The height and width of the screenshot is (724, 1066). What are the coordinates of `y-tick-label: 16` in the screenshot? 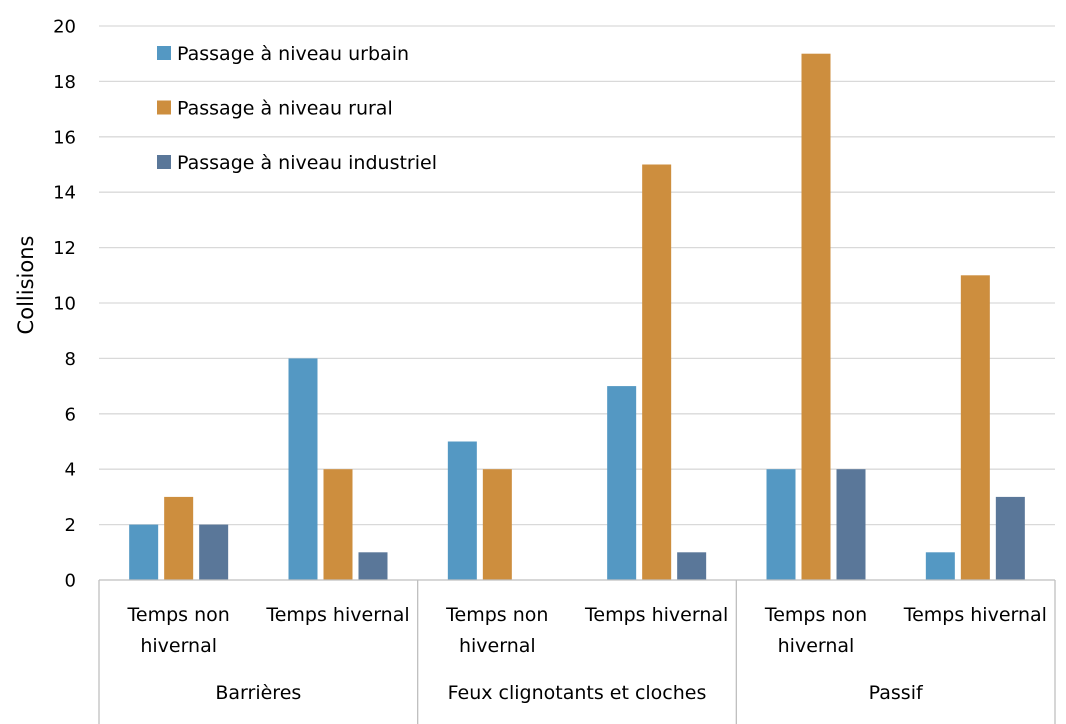 It's located at (64, 137).